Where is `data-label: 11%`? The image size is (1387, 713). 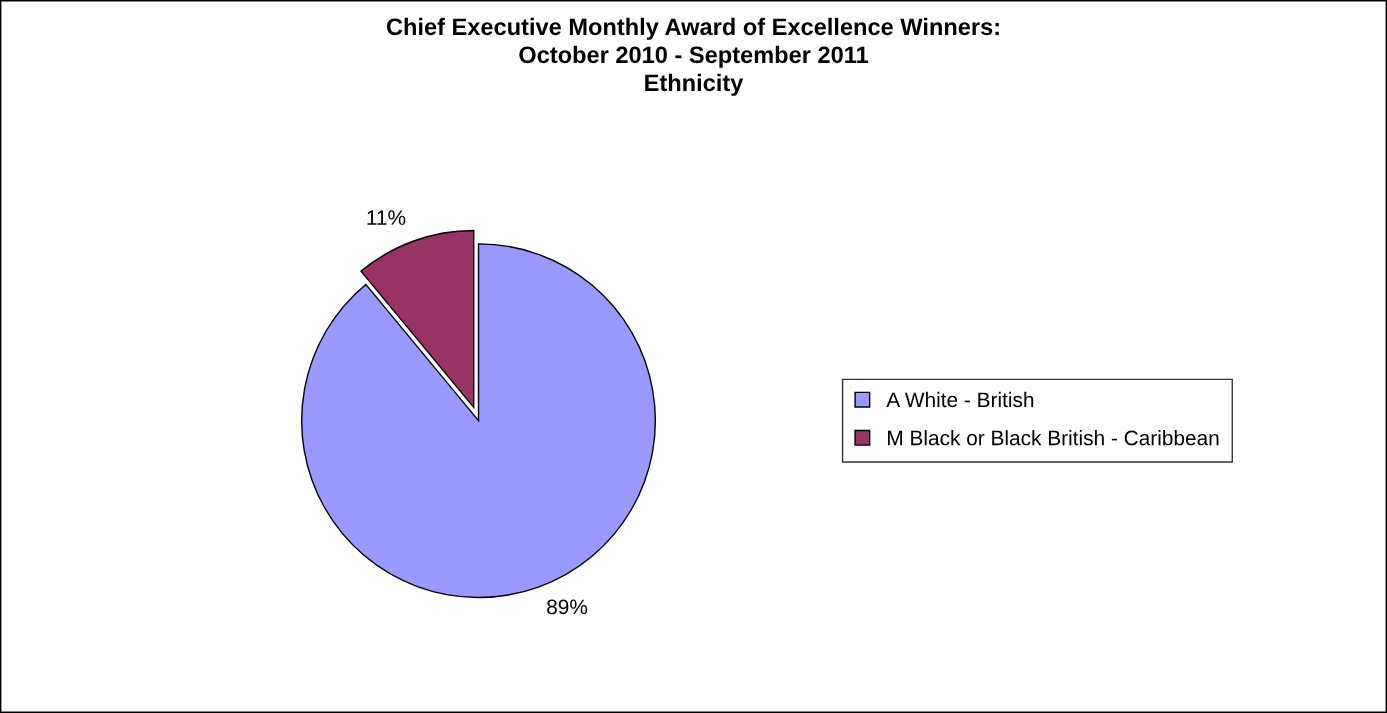 data-label: 11% is located at coordinates (386, 217).